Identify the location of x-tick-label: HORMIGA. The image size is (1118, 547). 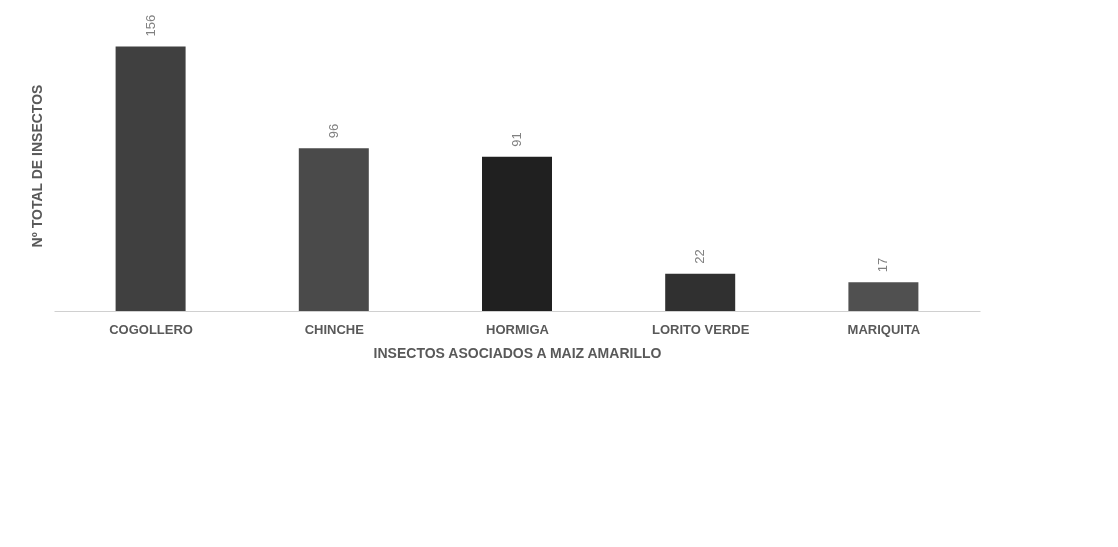
(518, 329).